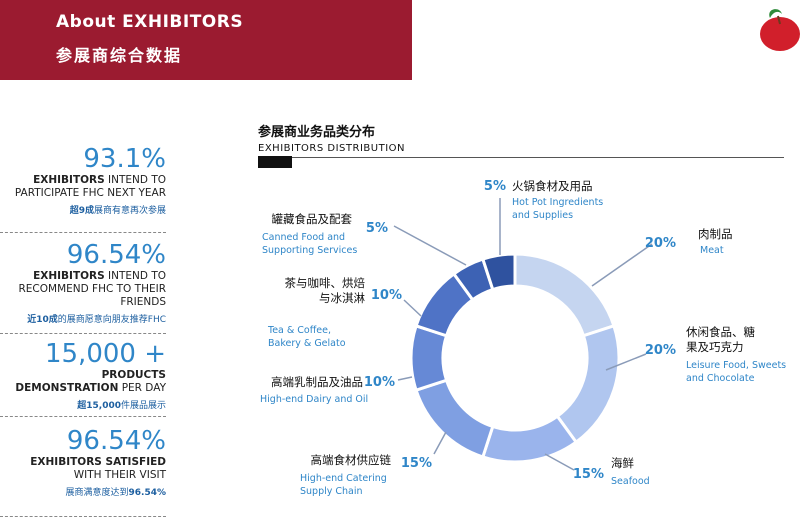  I want to click on slice-label-en: Tea & Coffee, Bakery & Gelato, so click(306, 337).